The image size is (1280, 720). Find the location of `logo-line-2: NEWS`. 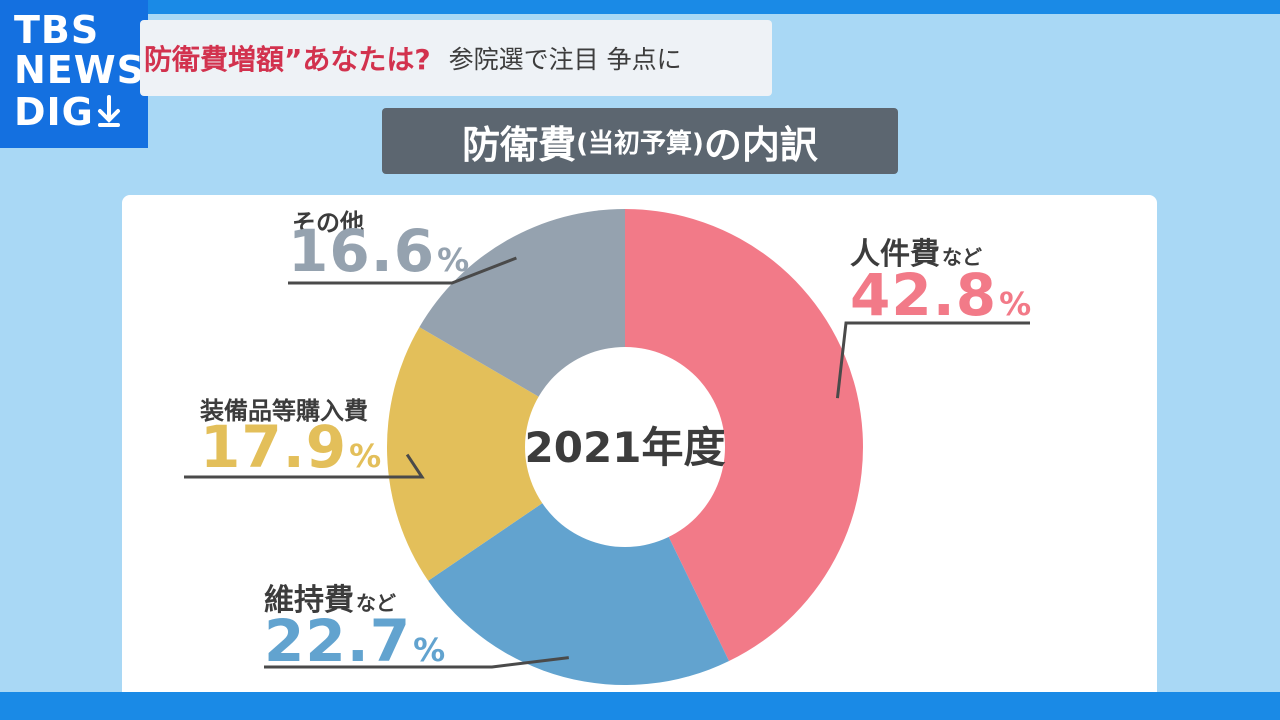

logo-line-2: NEWS is located at coordinates (80, 70).